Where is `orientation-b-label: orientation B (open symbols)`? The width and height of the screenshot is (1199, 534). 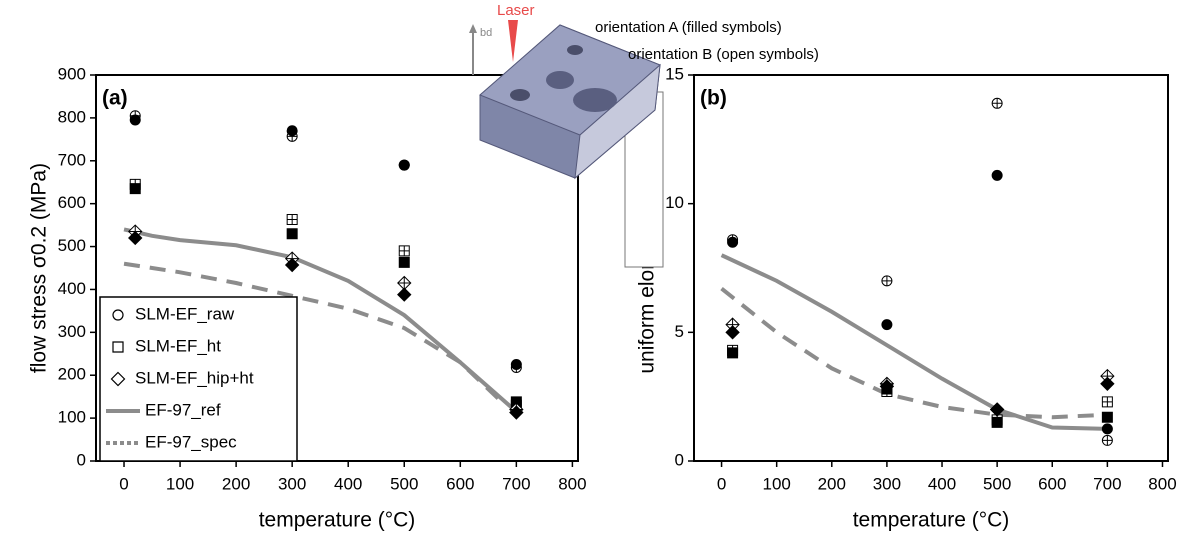
orientation-b-label: orientation B (open symbols) is located at coordinates (723, 54).